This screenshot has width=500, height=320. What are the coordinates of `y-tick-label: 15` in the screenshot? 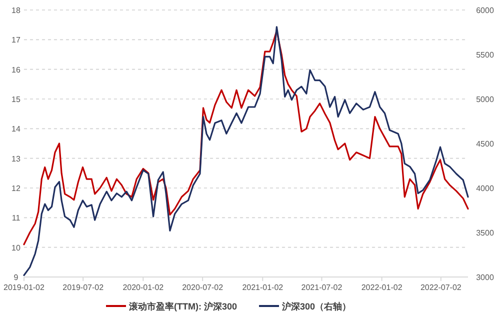 It's located at (16, 99).